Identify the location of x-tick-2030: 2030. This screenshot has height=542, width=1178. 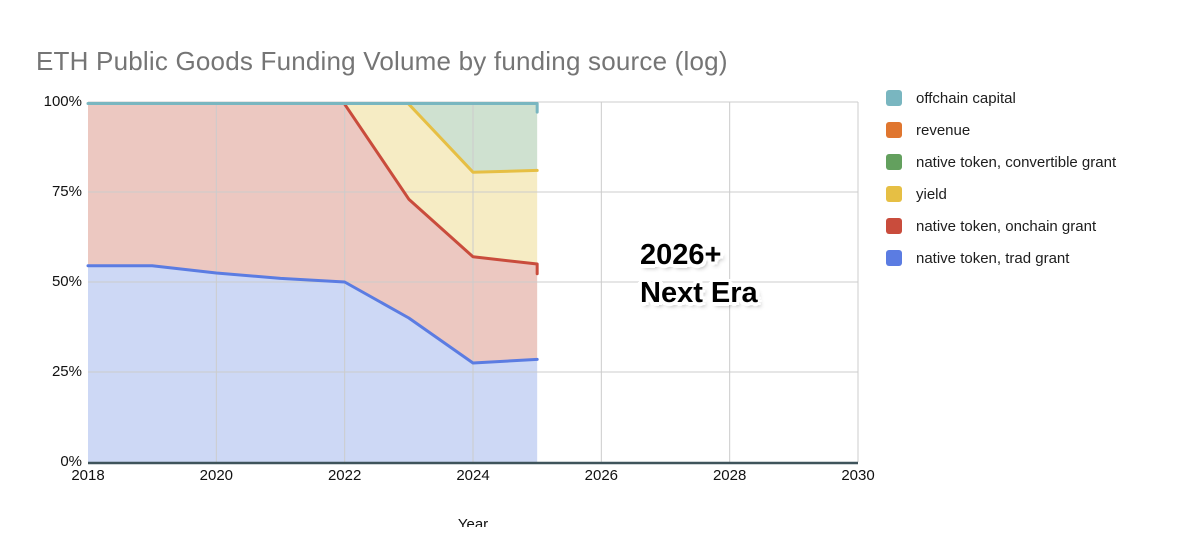
(858, 475).